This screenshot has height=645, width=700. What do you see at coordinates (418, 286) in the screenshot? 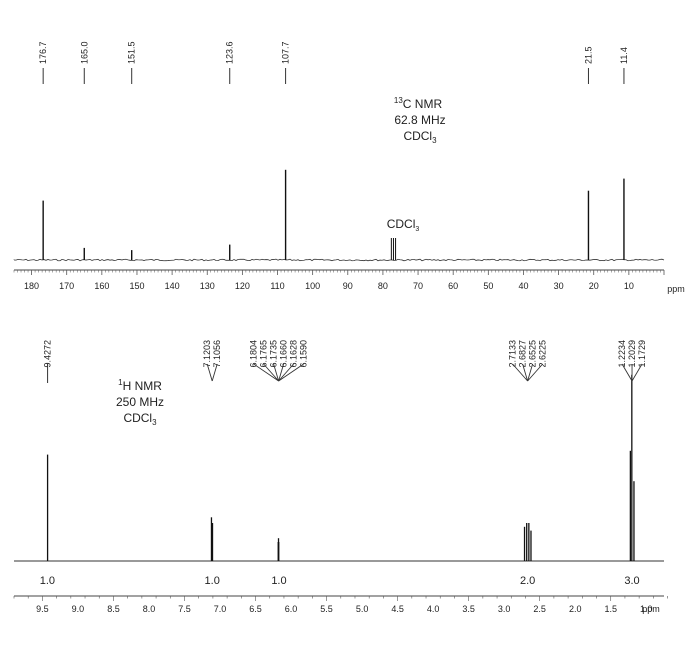
I see `c13-tick-label: 70` at bounding box center [418, 286].